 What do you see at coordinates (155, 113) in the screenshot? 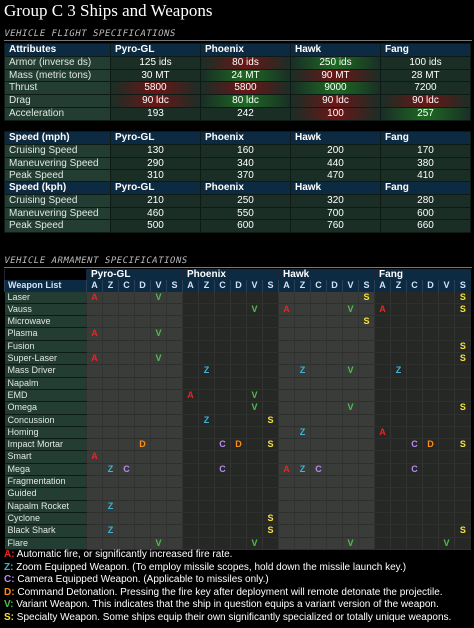
I see `value-cell: 193` at bounding box center [155, 113].